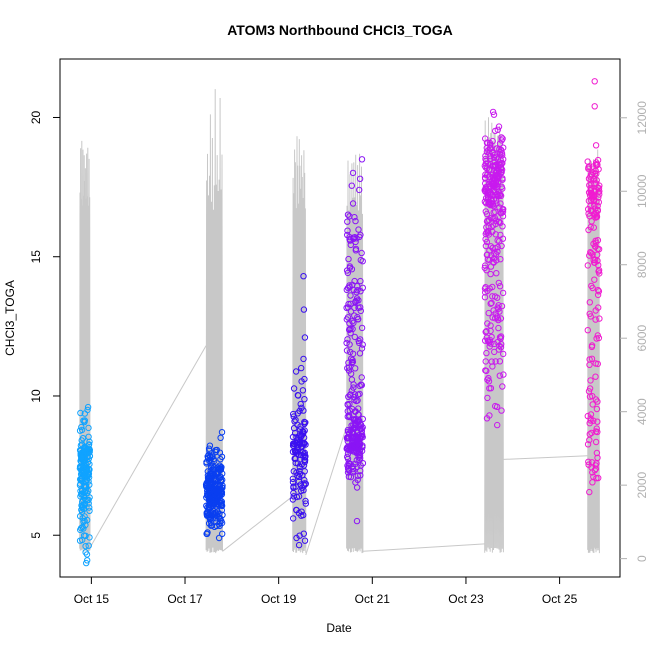 Image resolution: width=650 pixels, height=655 pixels. What do you see at coordinates (10, 318) in the screenshot?
I see `y-axis-title: CHCl3_TOGA` at bounding box center [10, 318].